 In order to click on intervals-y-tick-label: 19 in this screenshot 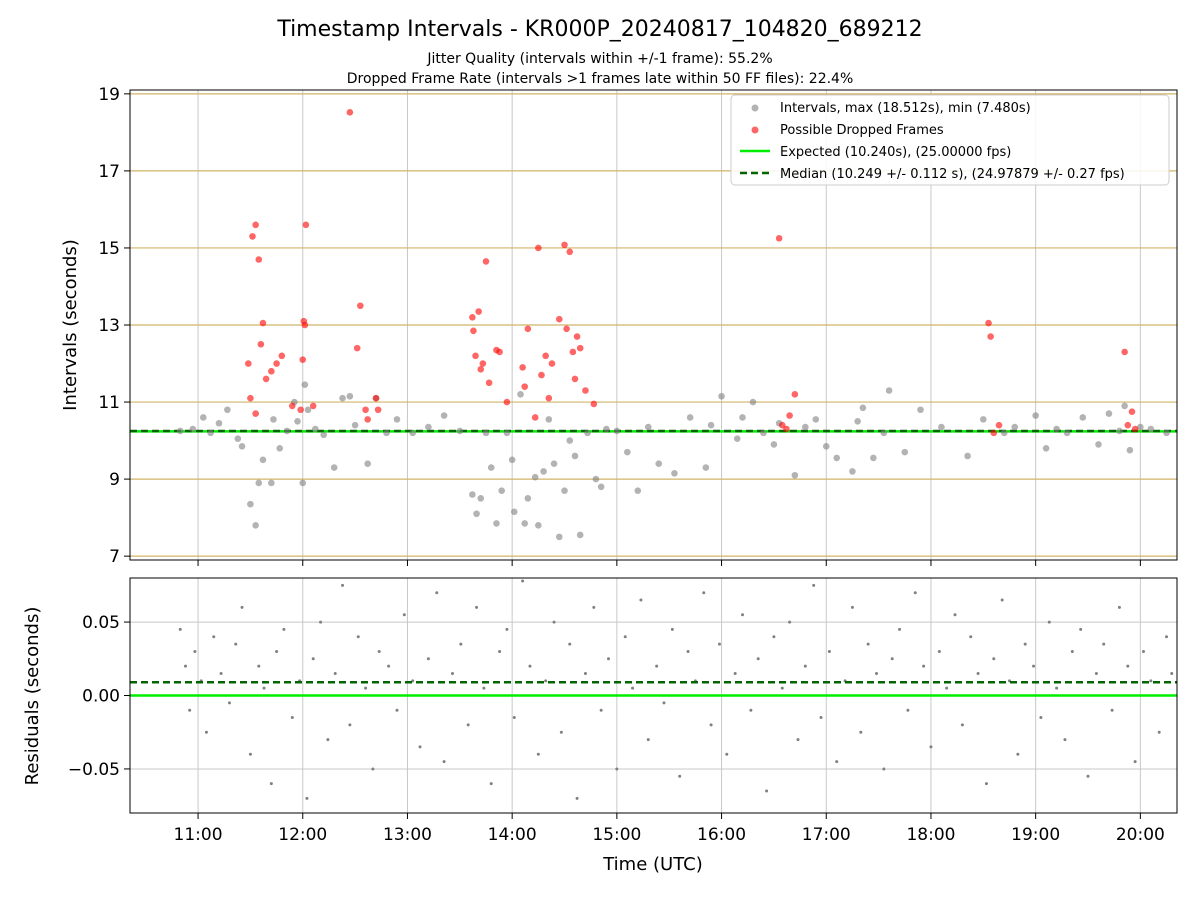, I will do `click(109, 95)`.